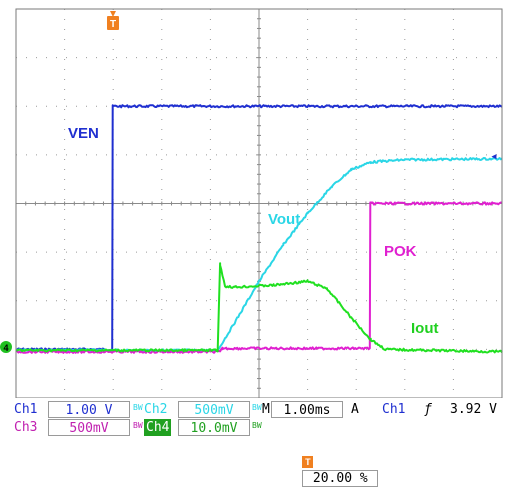  Describe the element at coordinates (113, 24) in the screenshot. I see `svg-text: T` at that location.